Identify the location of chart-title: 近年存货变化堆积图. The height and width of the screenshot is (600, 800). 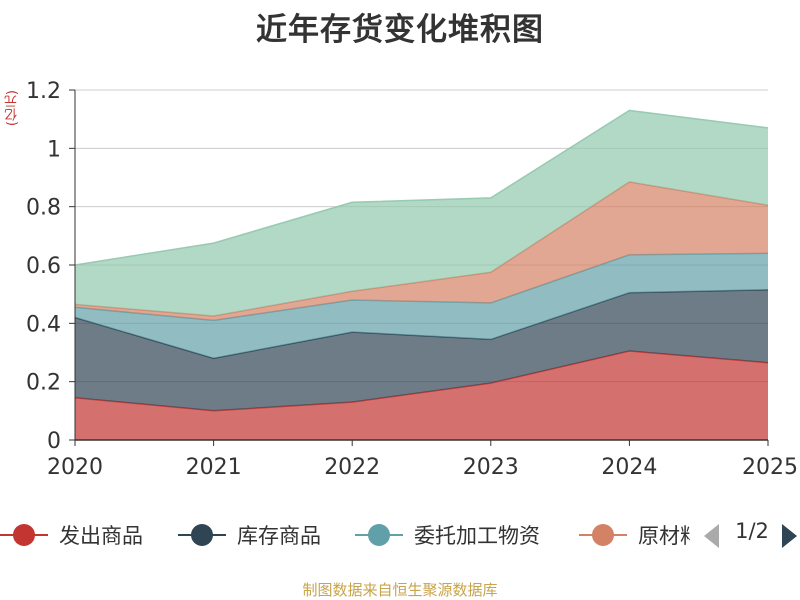
(400, 30).